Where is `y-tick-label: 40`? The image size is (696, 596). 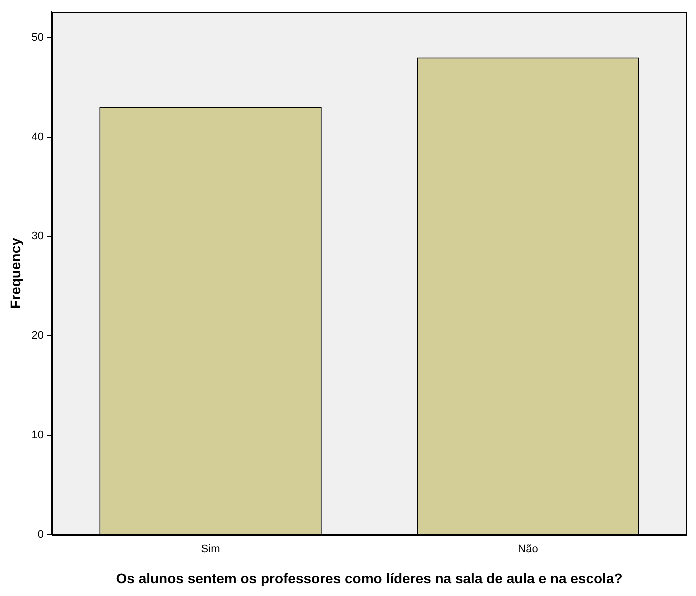 y-tick-label: 40 is located at coordinates (38, 137).